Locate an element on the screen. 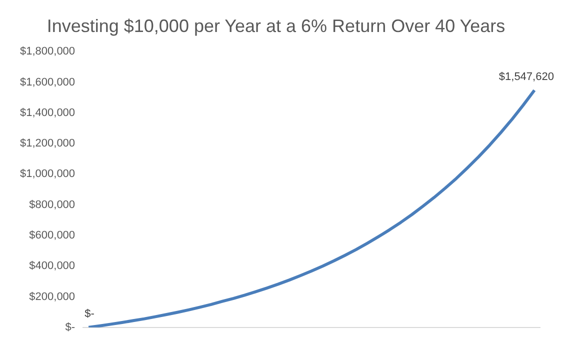 The image size is (568, 350). y-tick-label: $400,000 is located at coordinates (52, 266).